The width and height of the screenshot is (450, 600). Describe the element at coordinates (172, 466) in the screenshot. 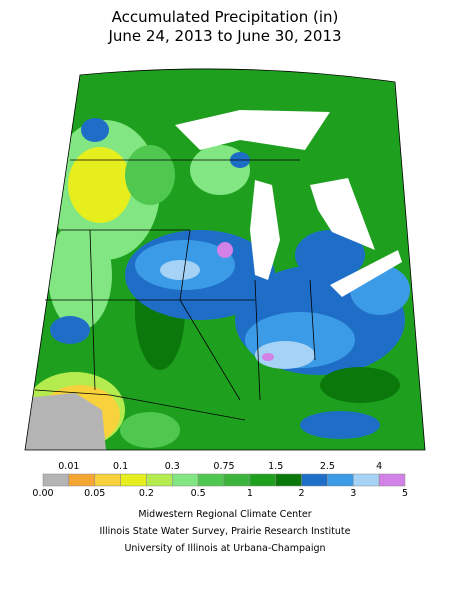

I see `legend-label: 0.3` at that location.